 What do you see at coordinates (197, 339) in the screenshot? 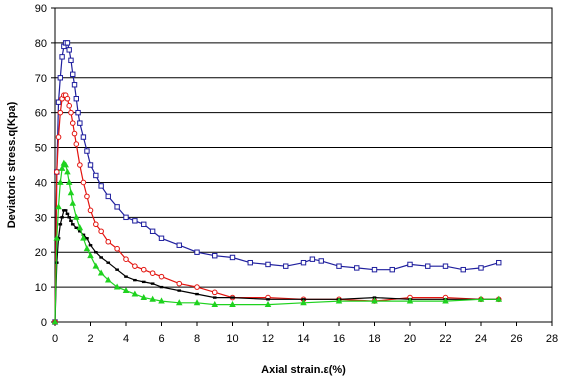
I see `x-tick-label: 8` at bounding box center [197, 339].